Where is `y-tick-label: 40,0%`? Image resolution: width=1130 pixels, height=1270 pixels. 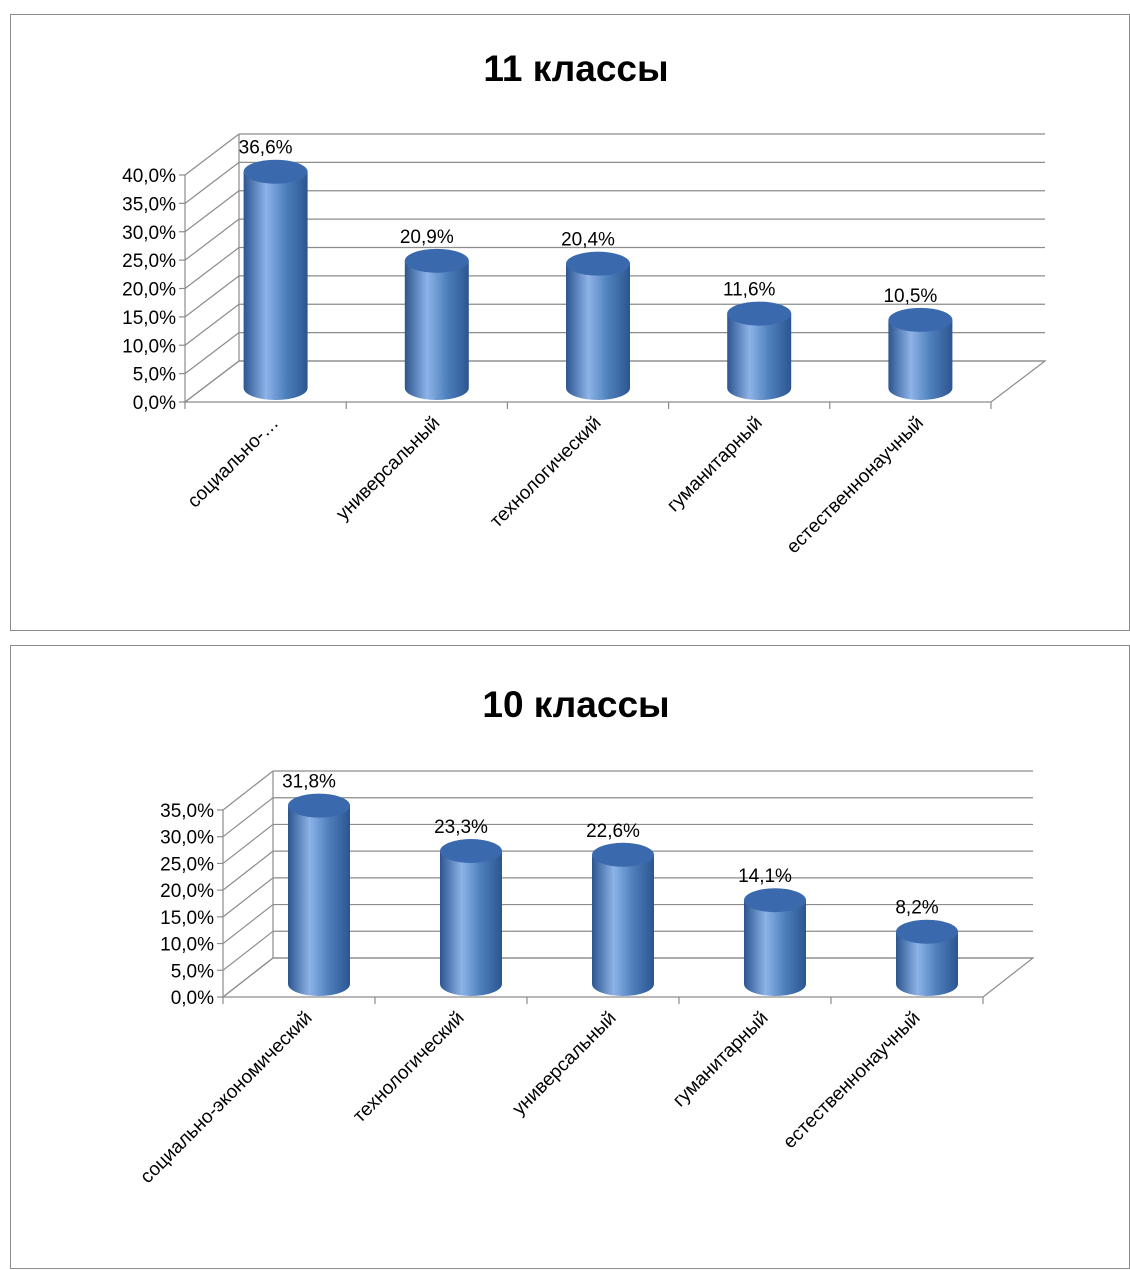 y-tick-label: 40,0% is located at coordinates (149, 176).